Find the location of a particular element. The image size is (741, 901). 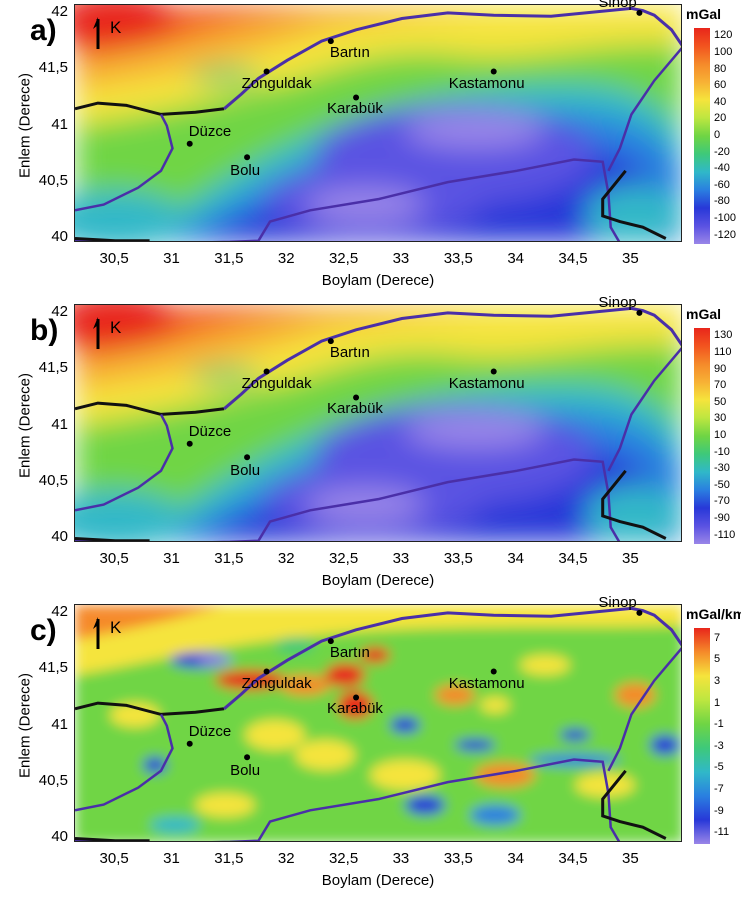

colorbar-unit: mGal/km is located at coordinates (713, 614).